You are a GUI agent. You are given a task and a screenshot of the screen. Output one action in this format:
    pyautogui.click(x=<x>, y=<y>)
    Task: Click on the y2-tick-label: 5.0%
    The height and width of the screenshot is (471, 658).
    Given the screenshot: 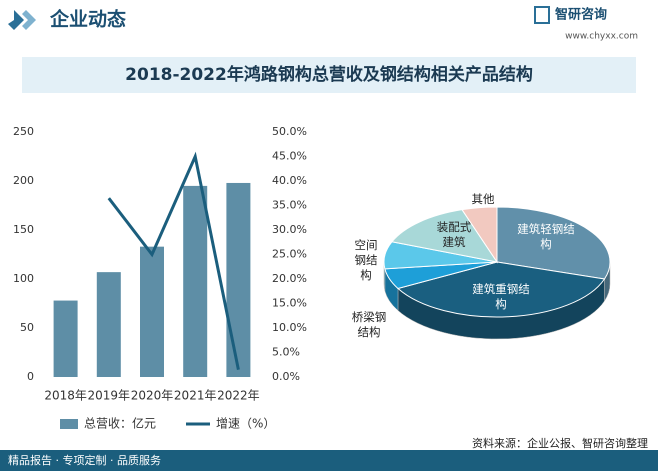 What is the action you would take?
    pyautogui.click(x=286, y=352)
    